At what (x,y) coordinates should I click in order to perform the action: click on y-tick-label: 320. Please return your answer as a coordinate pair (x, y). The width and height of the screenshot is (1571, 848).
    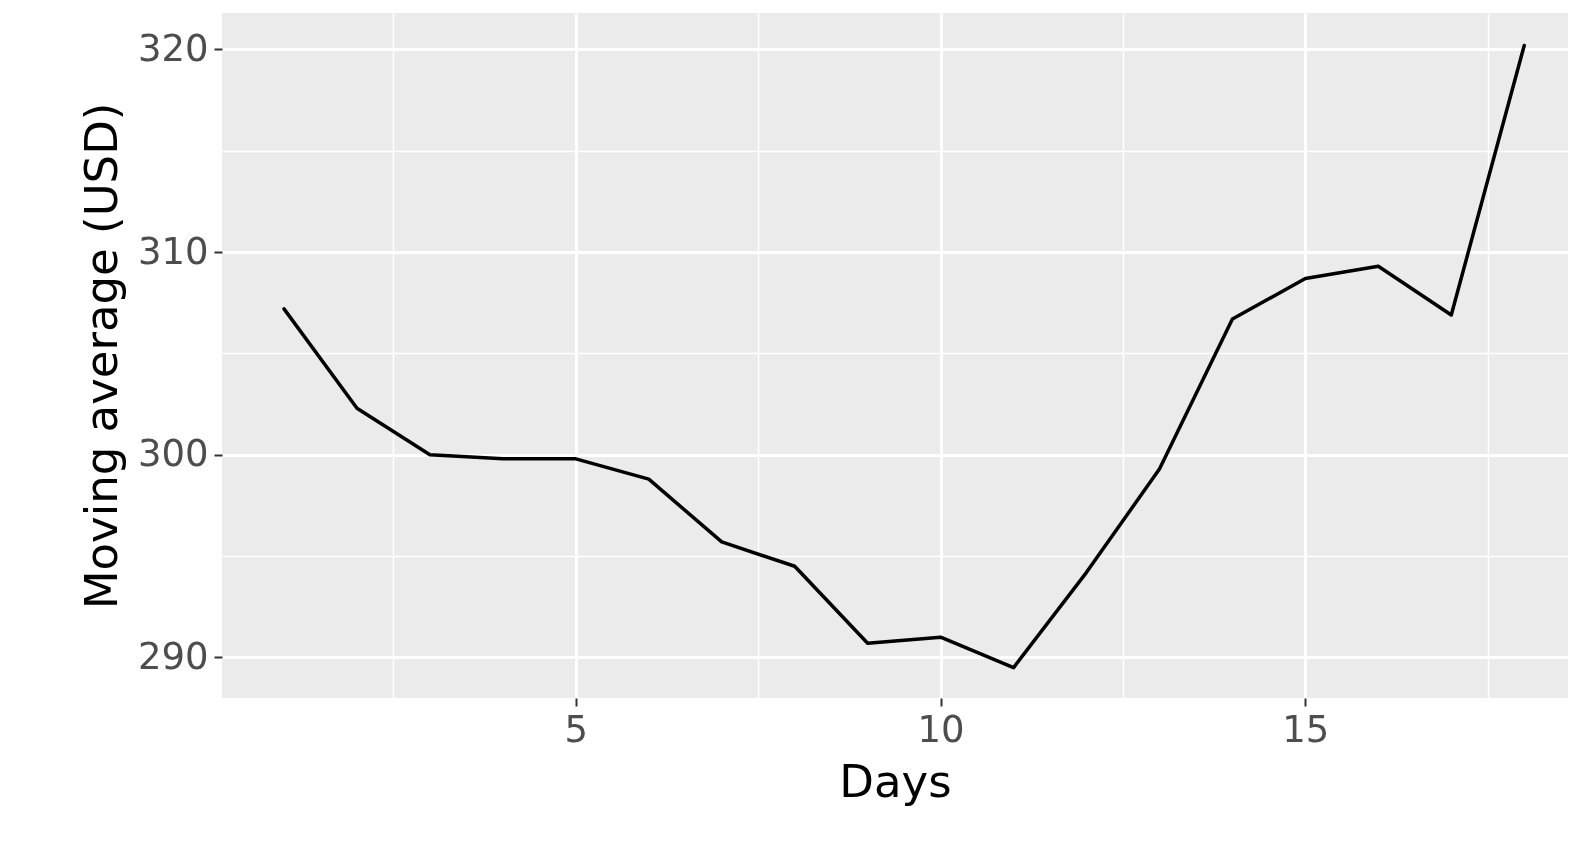
    Looking at the image, I should click on (173, 48).